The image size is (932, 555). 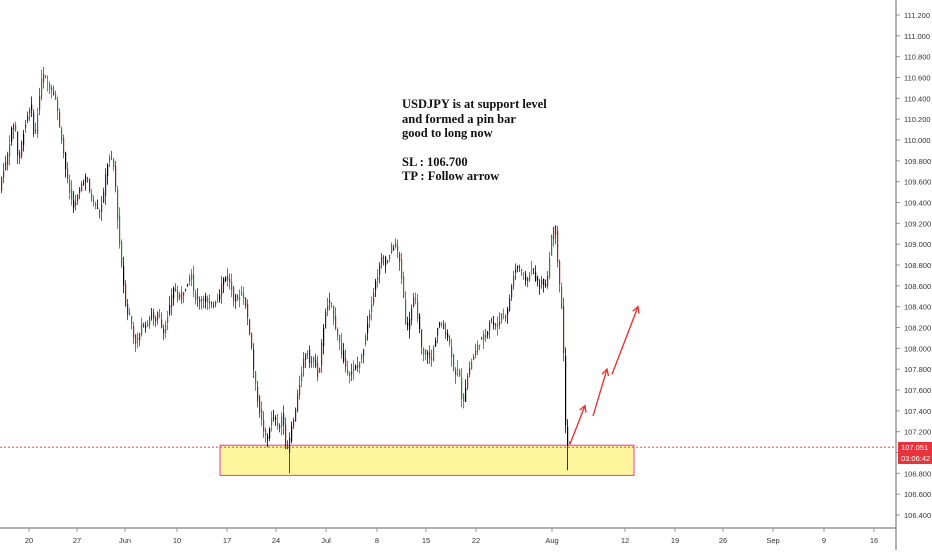 What do you see at coordinates (476, 540) in the screenshot?
I see `x-tick-label: 22` at bounding box center [476, 540].